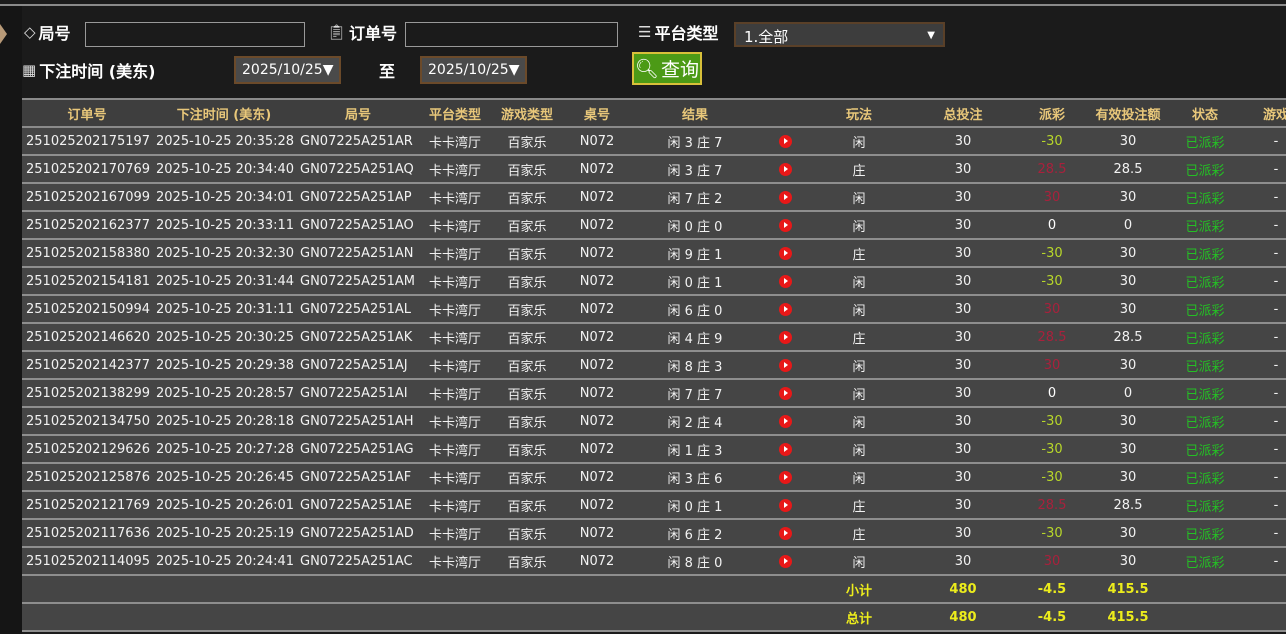 This screenshot has height=634, width=1286. I want to click on query-button: 🔍︎ 查询, so click(667, 68).